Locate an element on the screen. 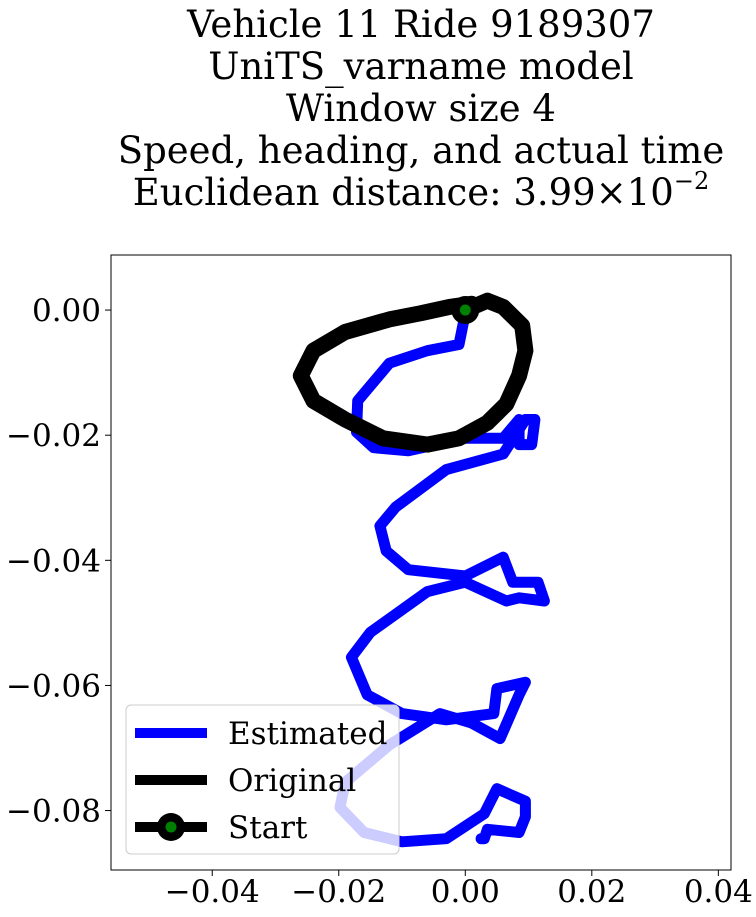 This screenshot has width=756, height=917. distance-base: 10 is located at coordinates (650, 192).